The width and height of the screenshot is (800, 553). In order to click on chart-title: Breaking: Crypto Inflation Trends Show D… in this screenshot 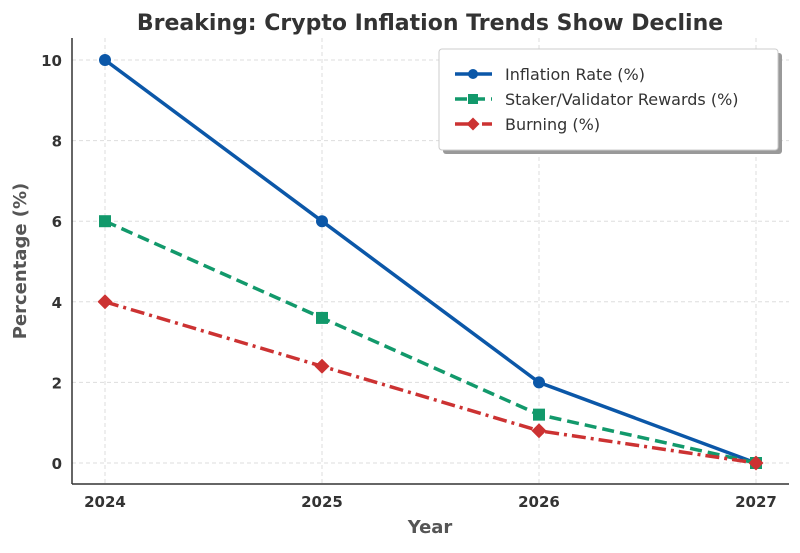, I will do `click(430, 23)`.